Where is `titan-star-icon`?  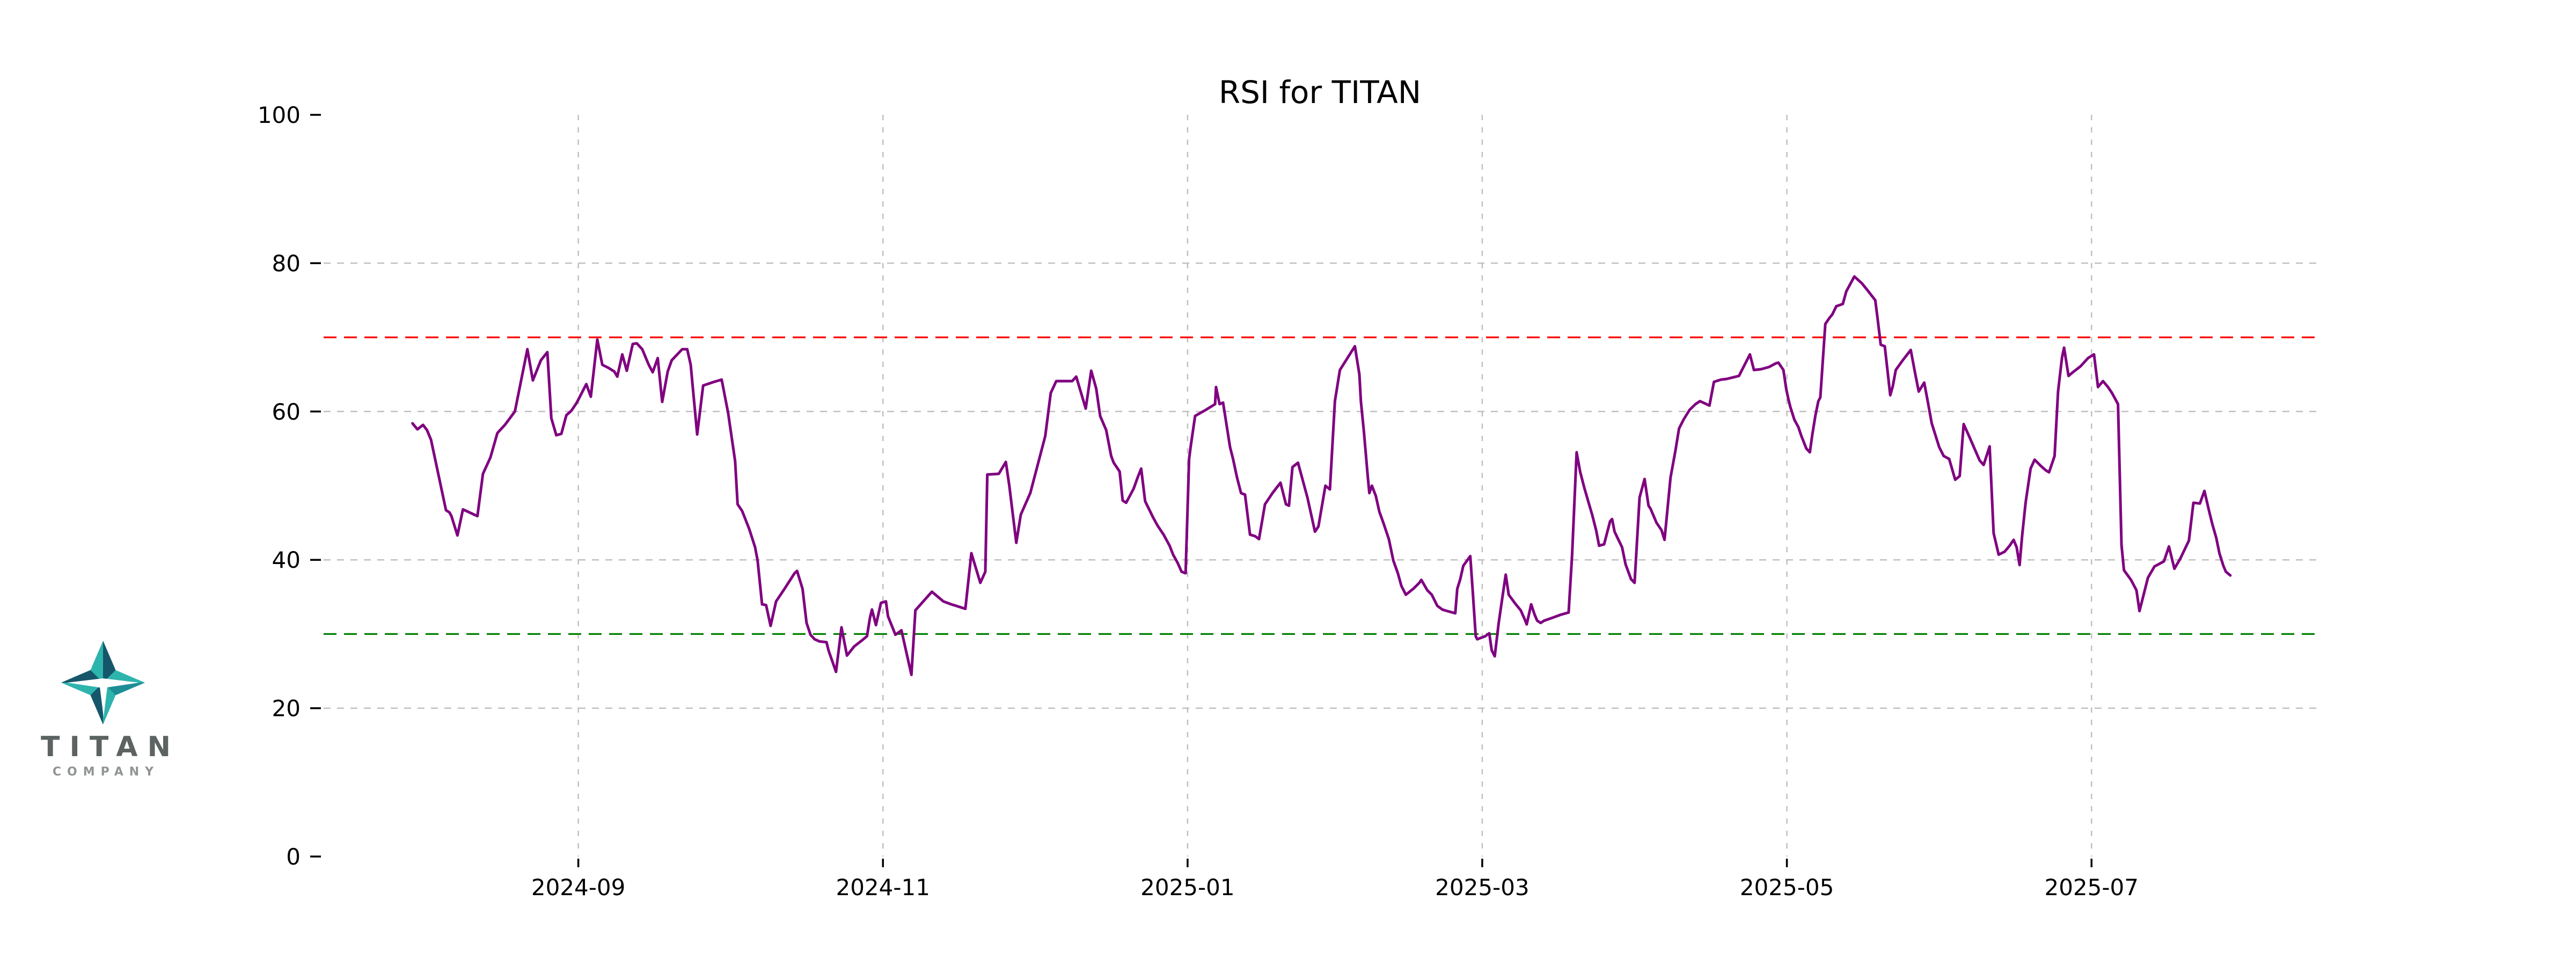 titan-star-icon is located at coordinates (103, 682).